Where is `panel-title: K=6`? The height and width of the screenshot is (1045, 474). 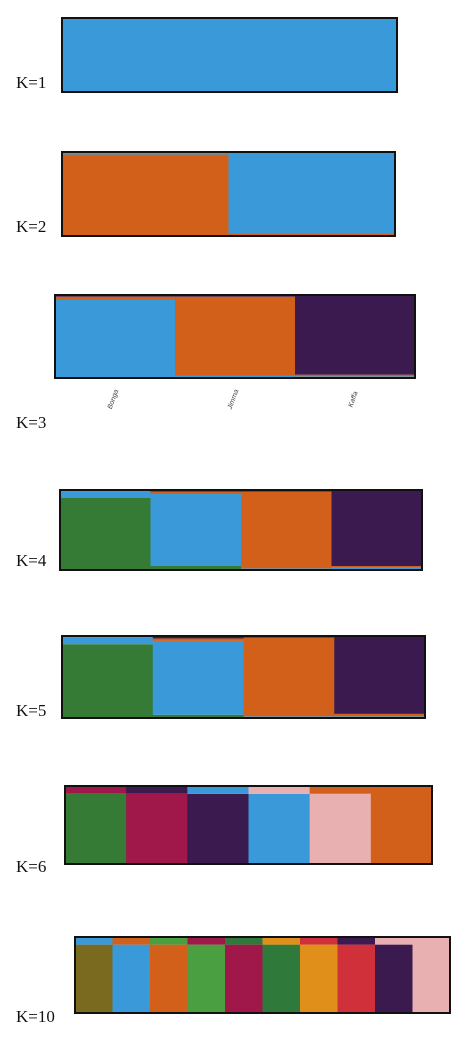 panel-title: K=6 is located at coordinates (31, 866).